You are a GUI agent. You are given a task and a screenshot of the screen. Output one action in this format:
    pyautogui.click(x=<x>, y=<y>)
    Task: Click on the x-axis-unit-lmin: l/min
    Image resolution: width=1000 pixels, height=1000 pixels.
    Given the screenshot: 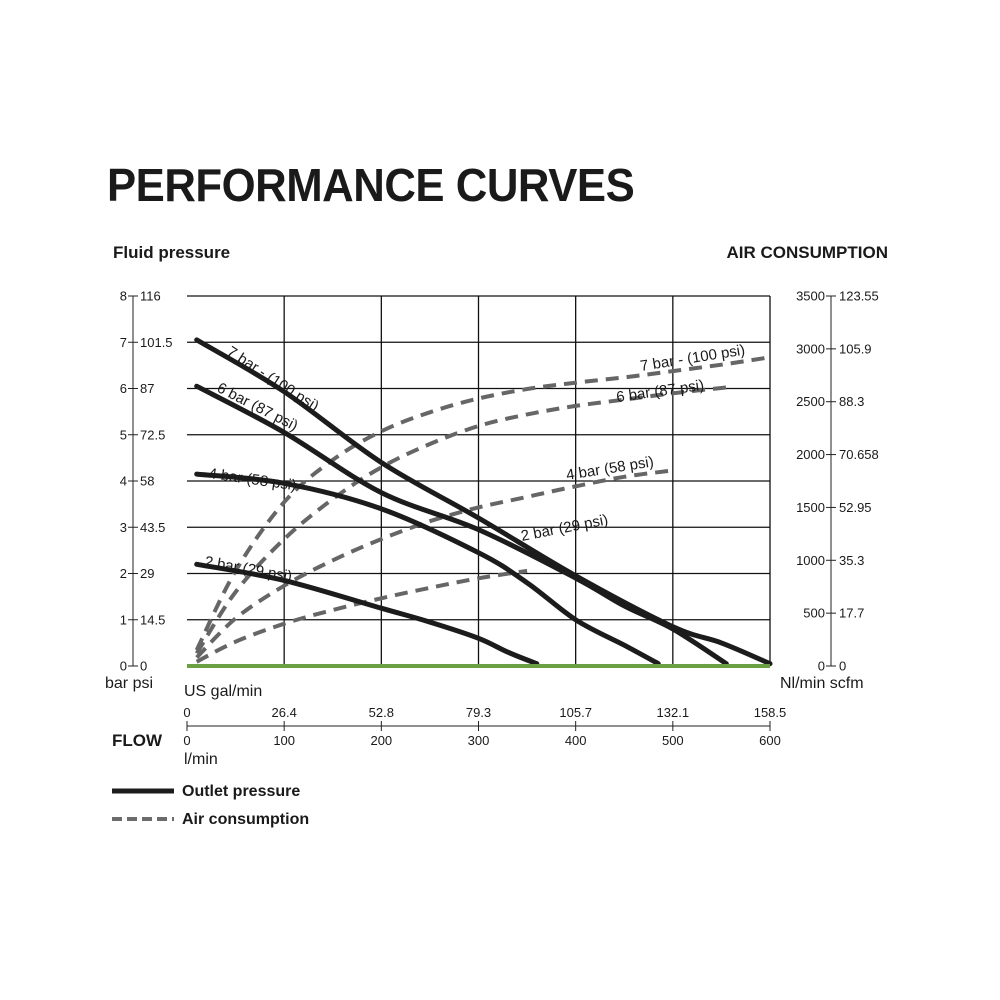 What is the action you would take?
    pyautogui.click(x=201, y=759)
    